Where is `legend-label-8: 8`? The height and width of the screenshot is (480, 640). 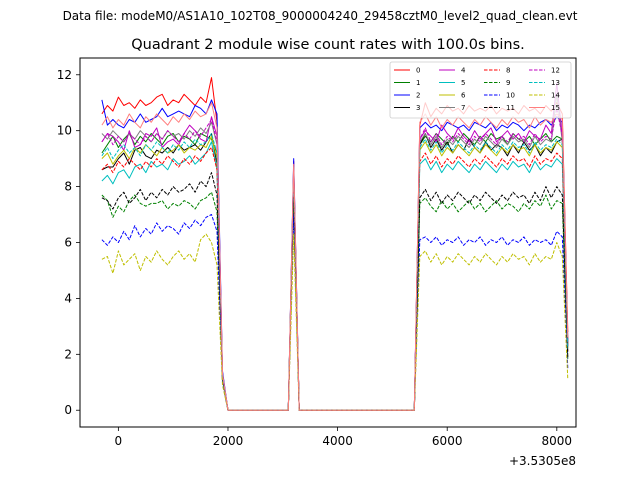
legend-label-8: 8 is located at coordinates (508, 71).